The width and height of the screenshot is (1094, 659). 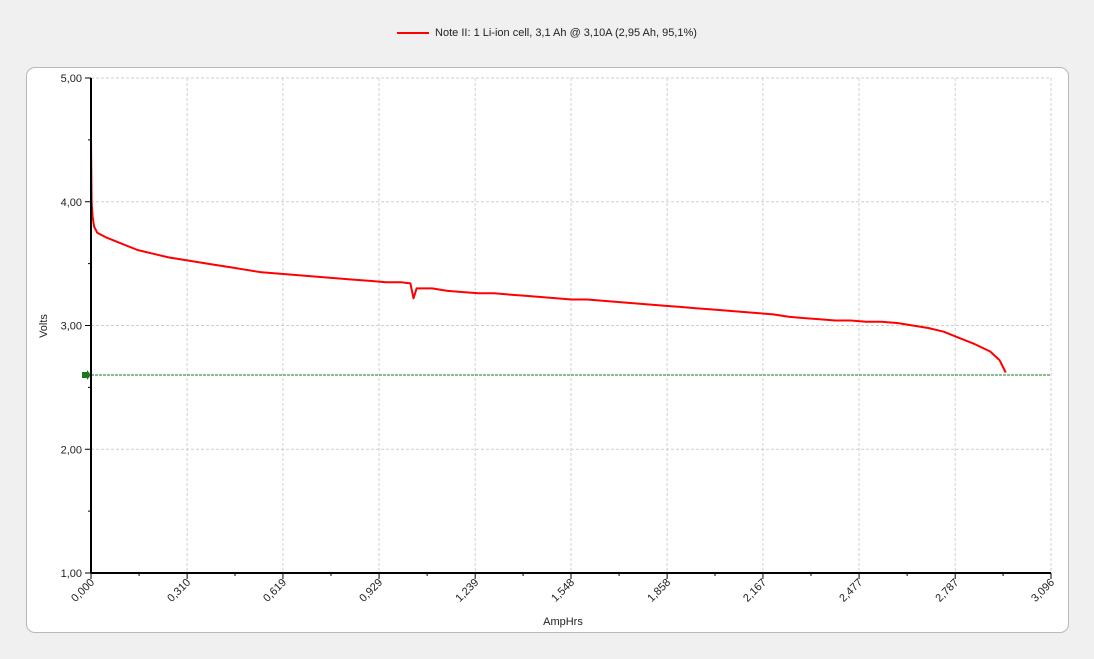 What do you see at coordinates (563, 622) in the screenshot?
I see `x-axis-title: AmpHrs` at bounding box center [563, 622].